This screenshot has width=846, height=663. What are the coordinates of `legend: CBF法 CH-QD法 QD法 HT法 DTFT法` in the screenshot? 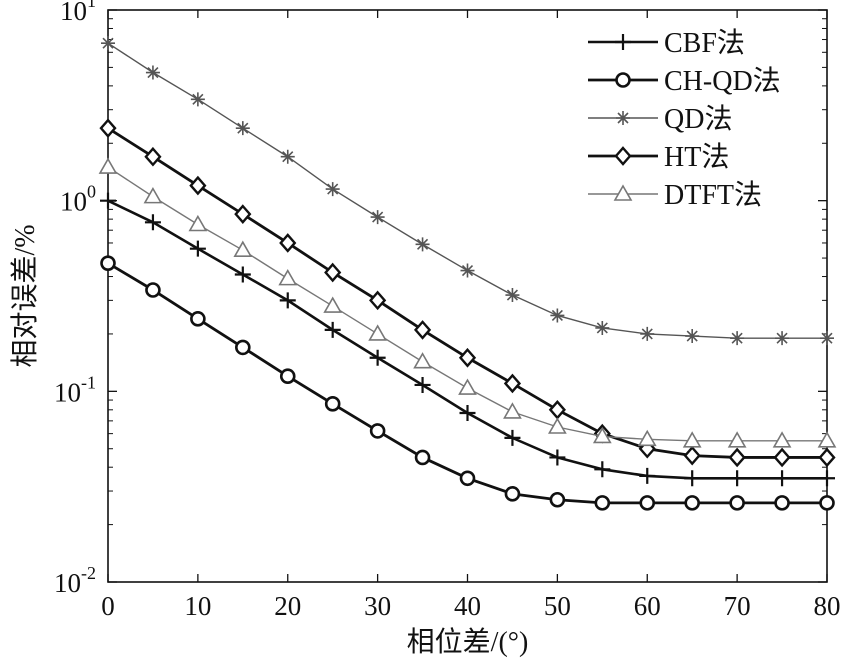 It's located at (684, 119).